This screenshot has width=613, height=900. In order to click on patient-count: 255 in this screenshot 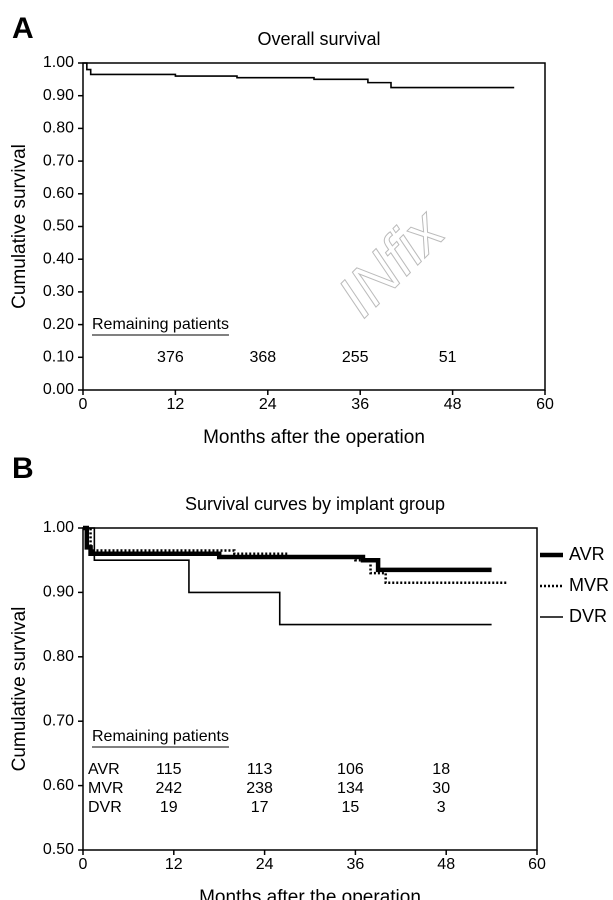, I will do `click(355, 357)`.